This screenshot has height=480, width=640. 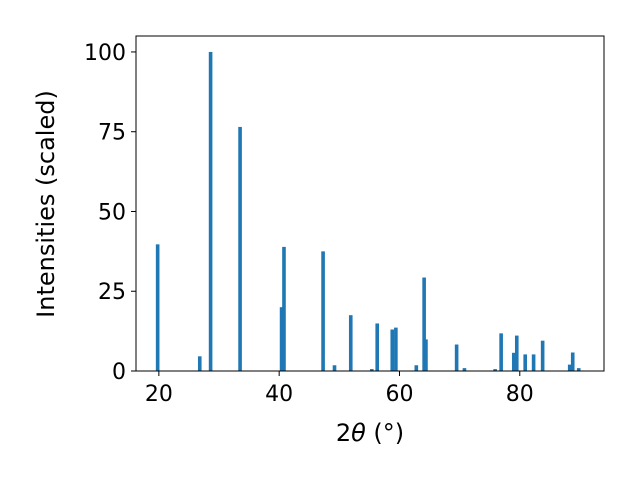 I want to click on y-tick-label: 0, so click(x=119, y=372).